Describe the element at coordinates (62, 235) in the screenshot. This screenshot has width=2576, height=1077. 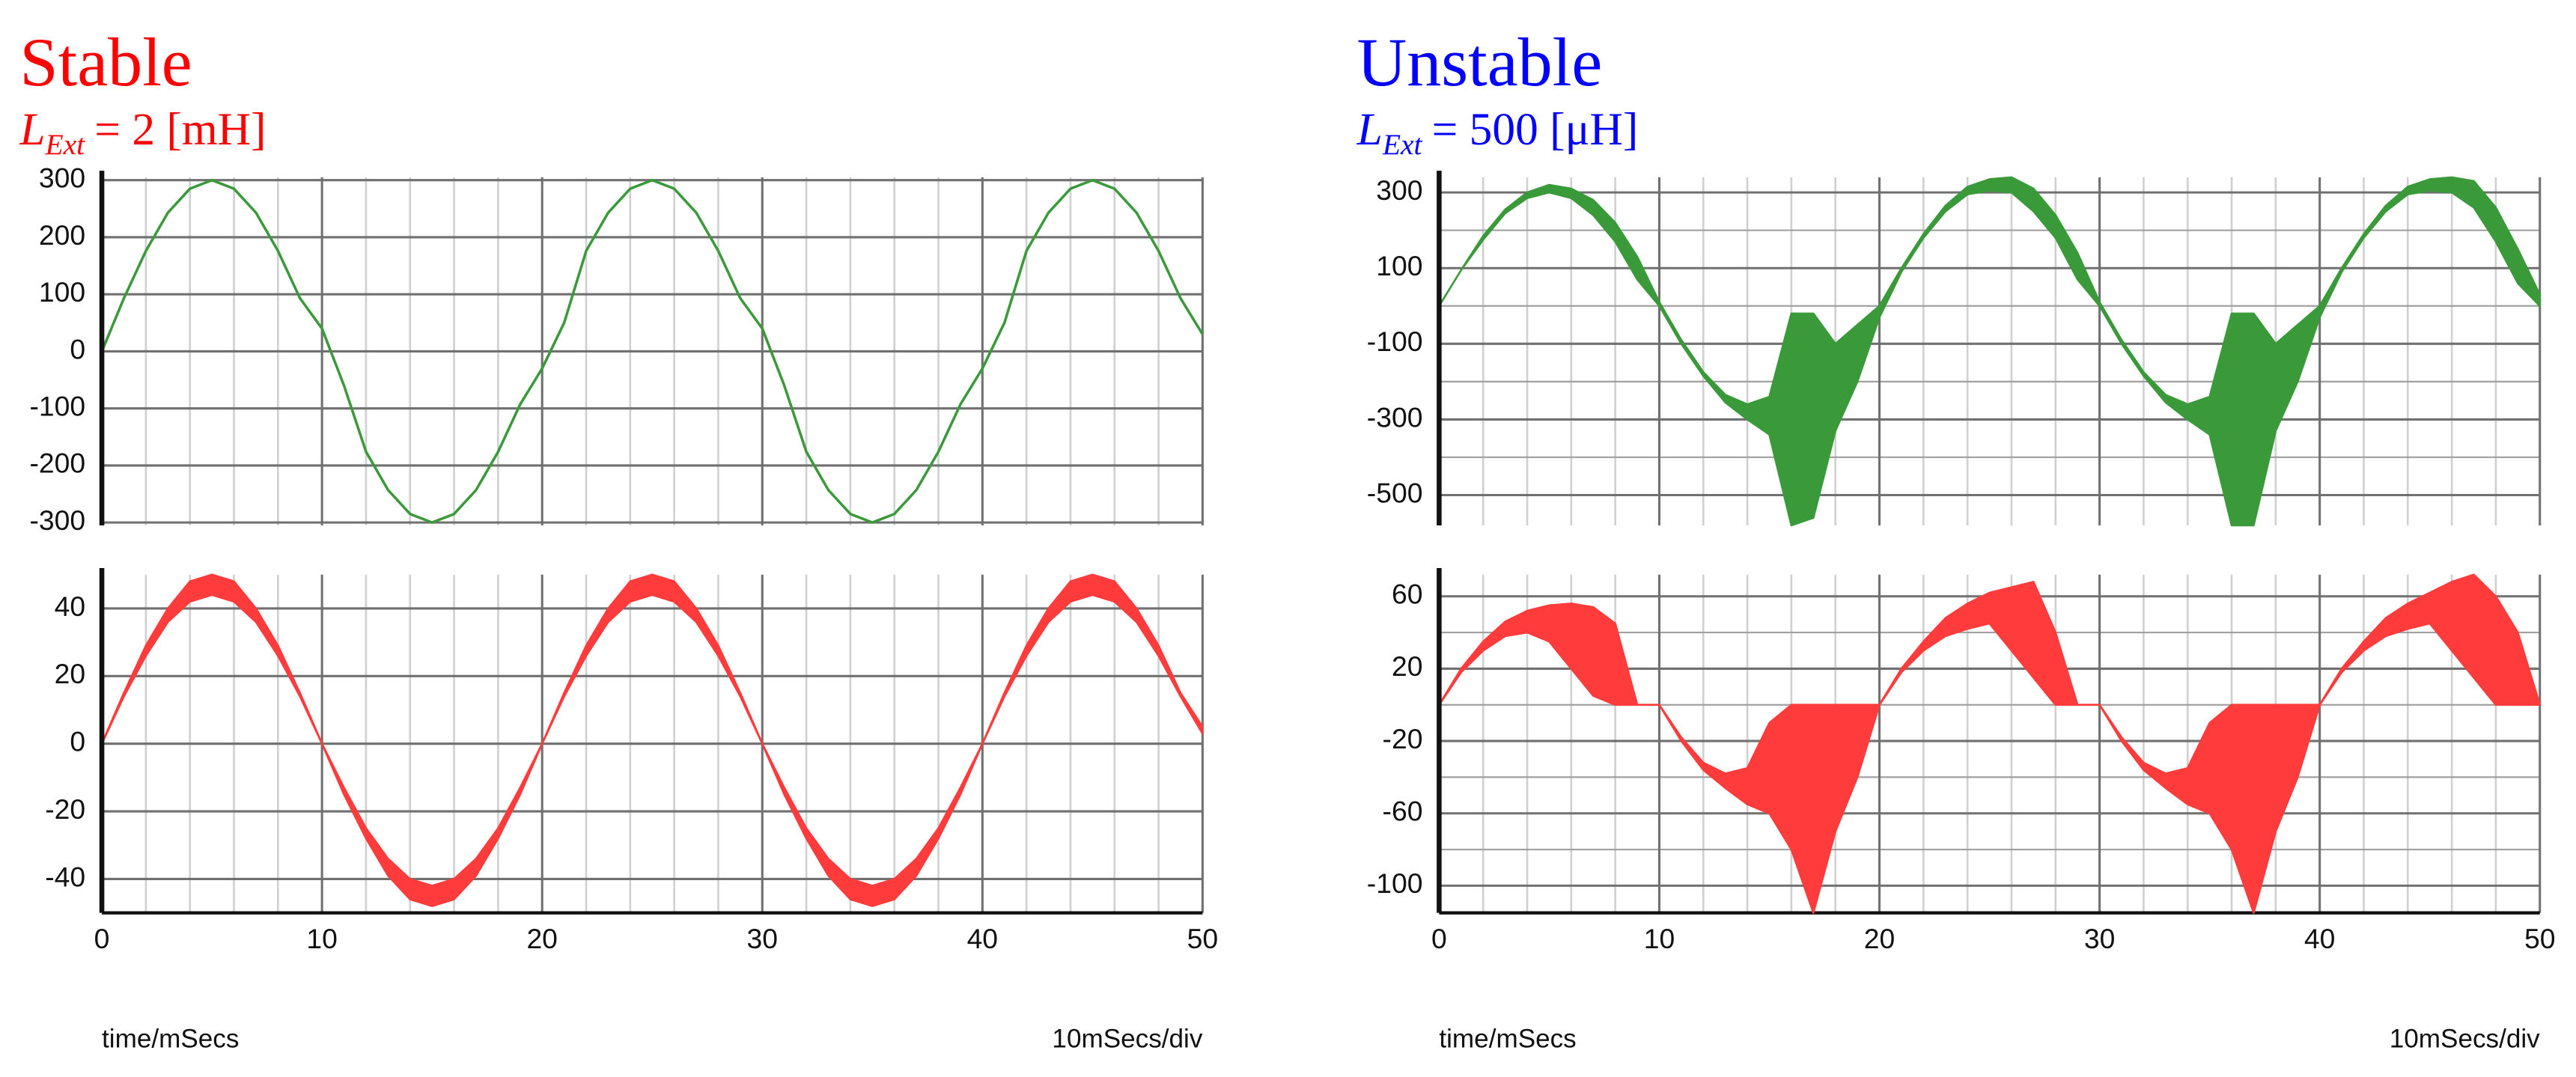
I see `y-tick-label: 200` at that location.